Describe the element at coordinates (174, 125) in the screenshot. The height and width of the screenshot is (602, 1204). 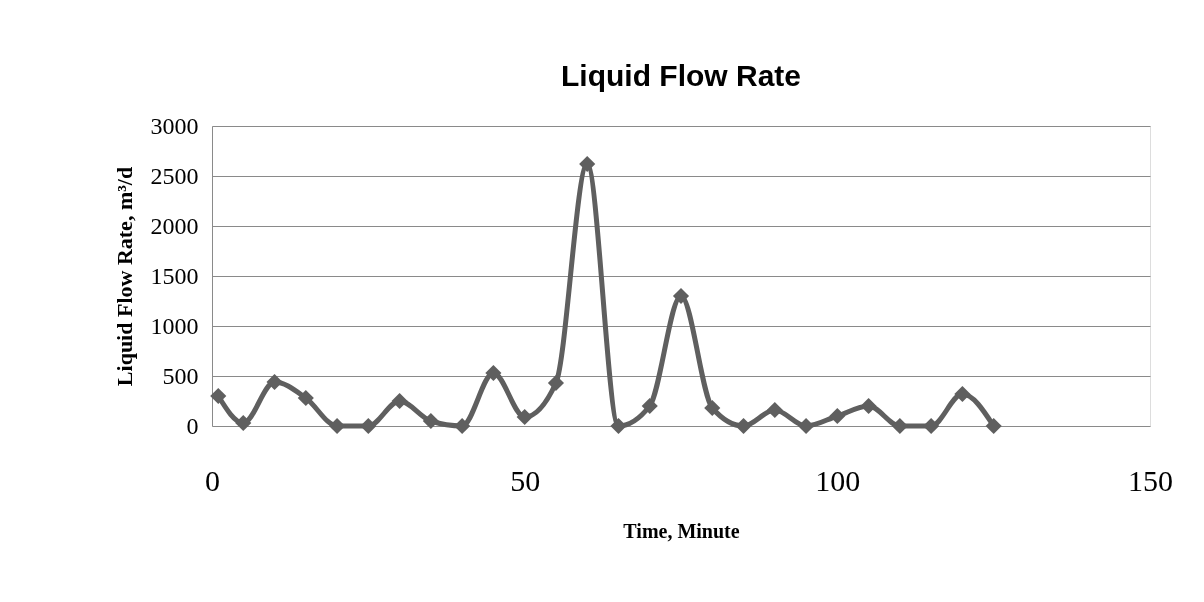
I see `y-tick-label: 3000` at that location.